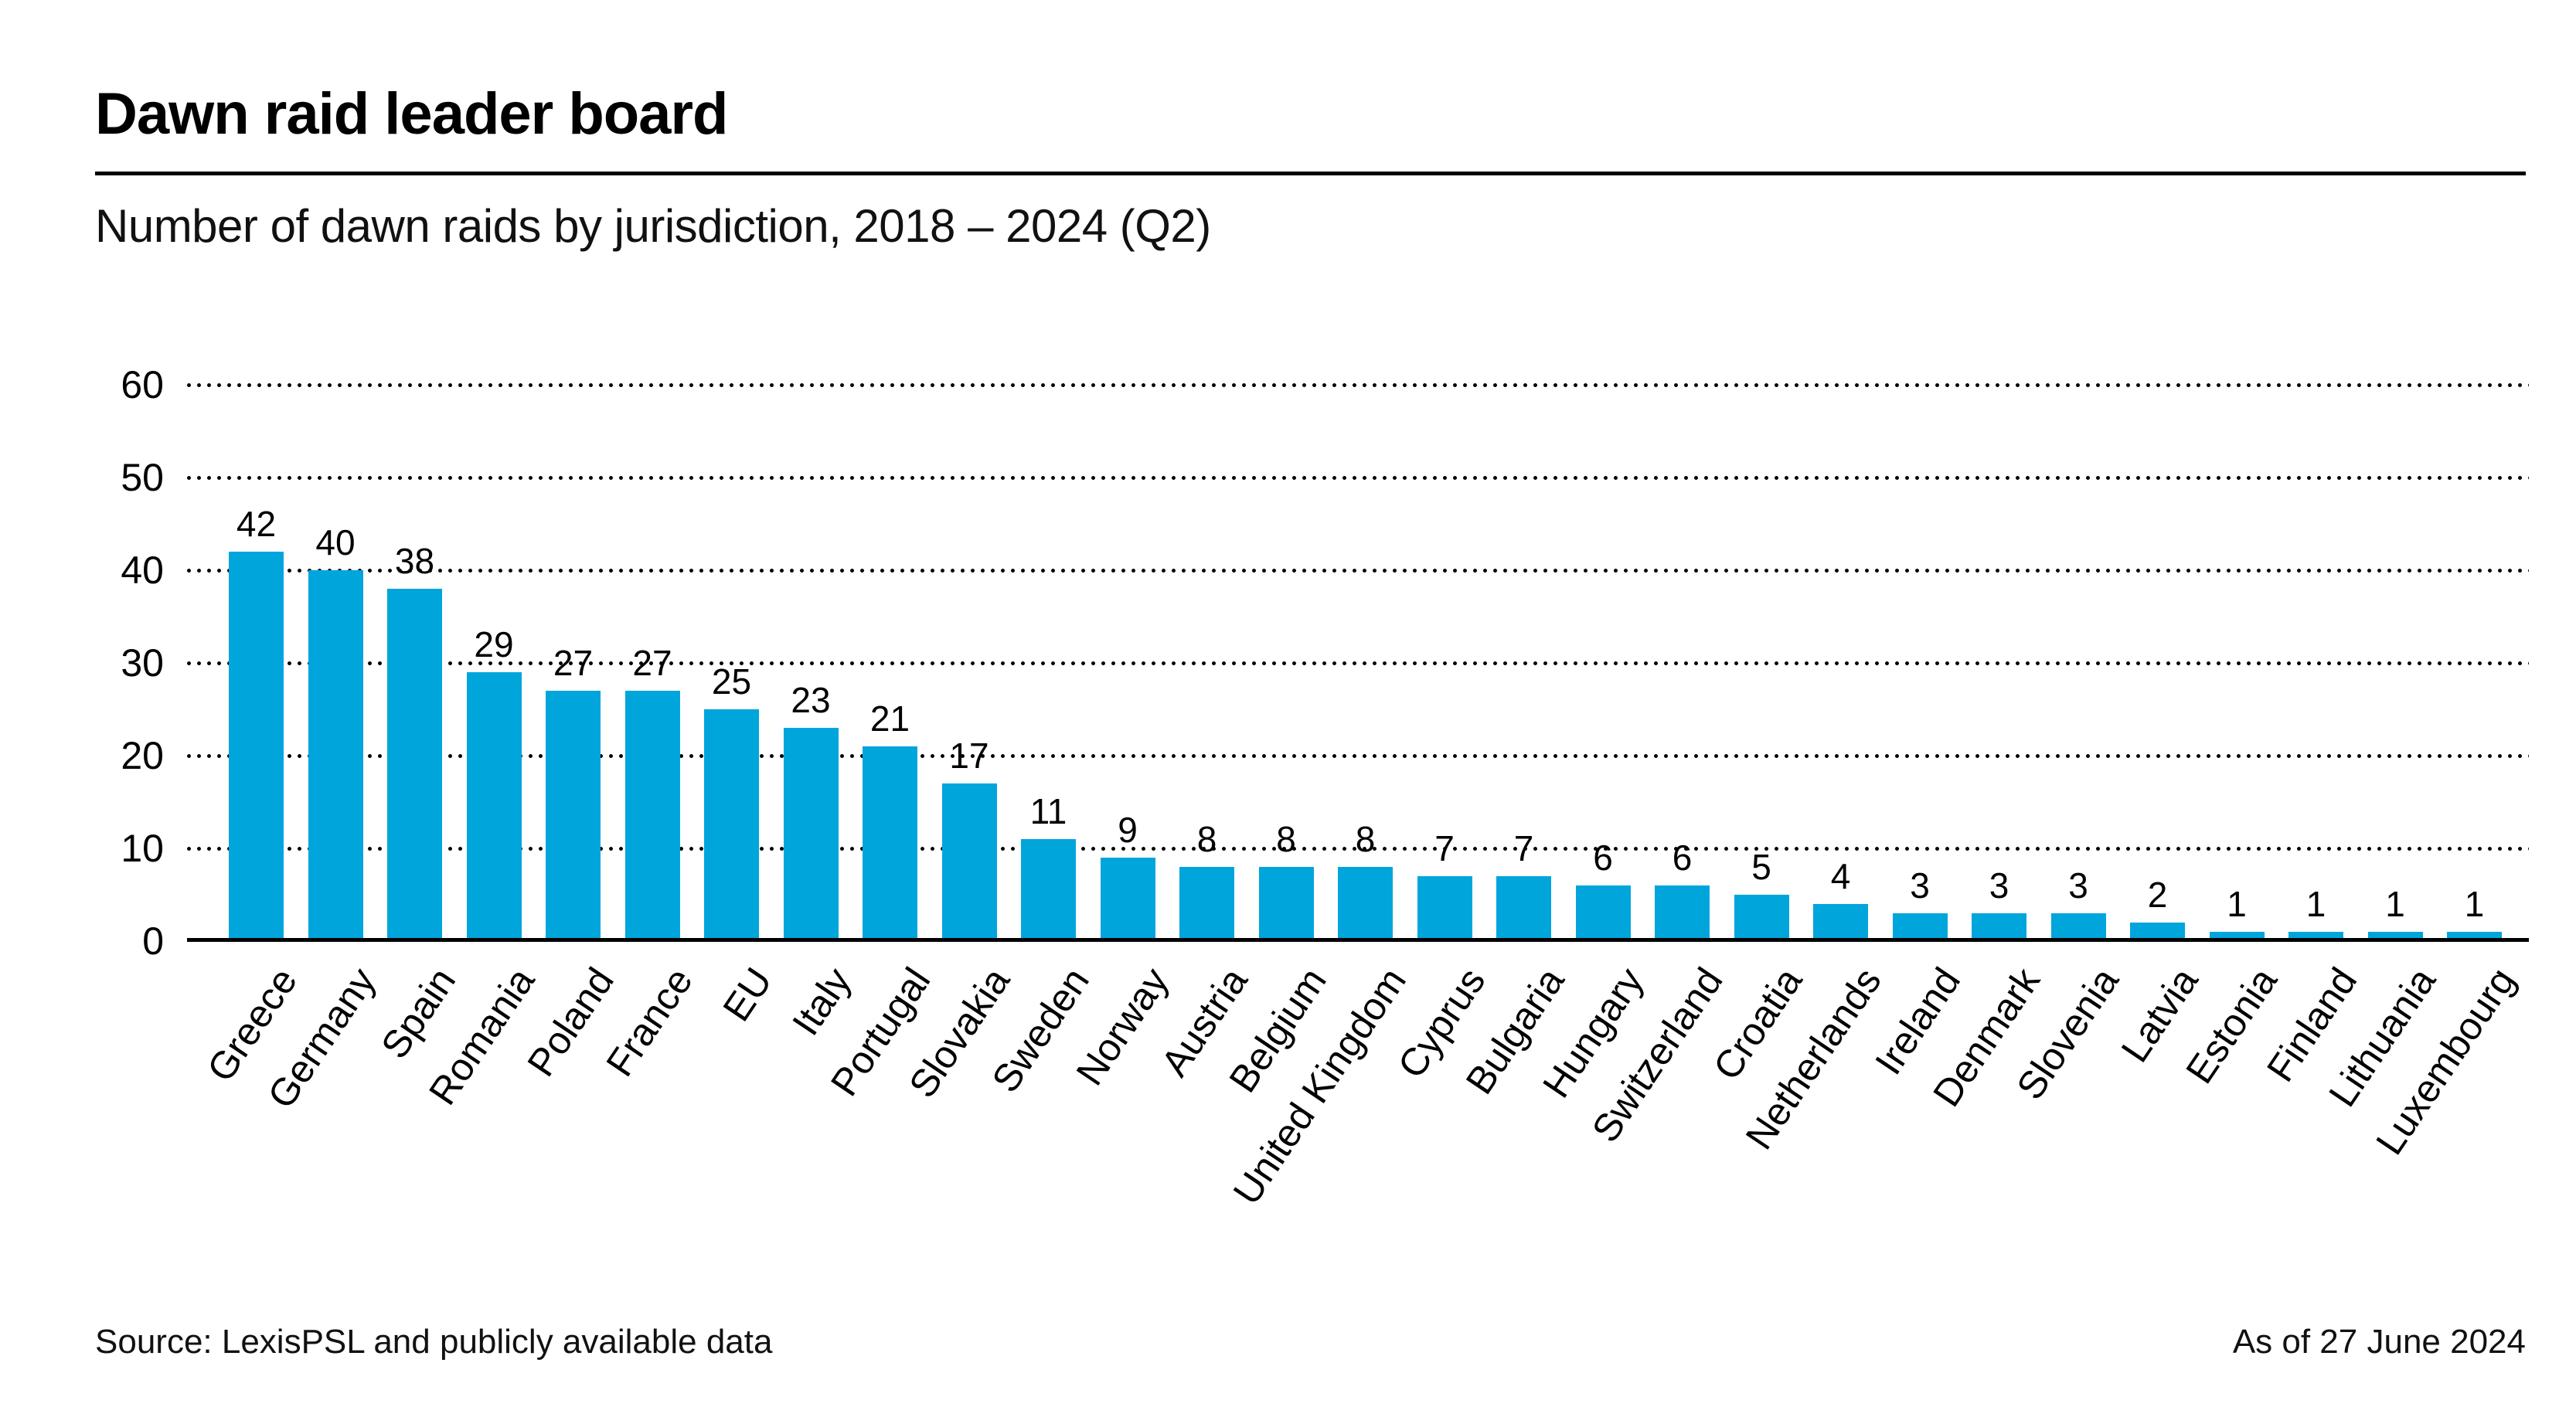 This screenshot has height=1424, width=2576. Describe the element at coordinates (335, 542) in the screenshot. I see `bar-value-label-germany: 40` at that location.